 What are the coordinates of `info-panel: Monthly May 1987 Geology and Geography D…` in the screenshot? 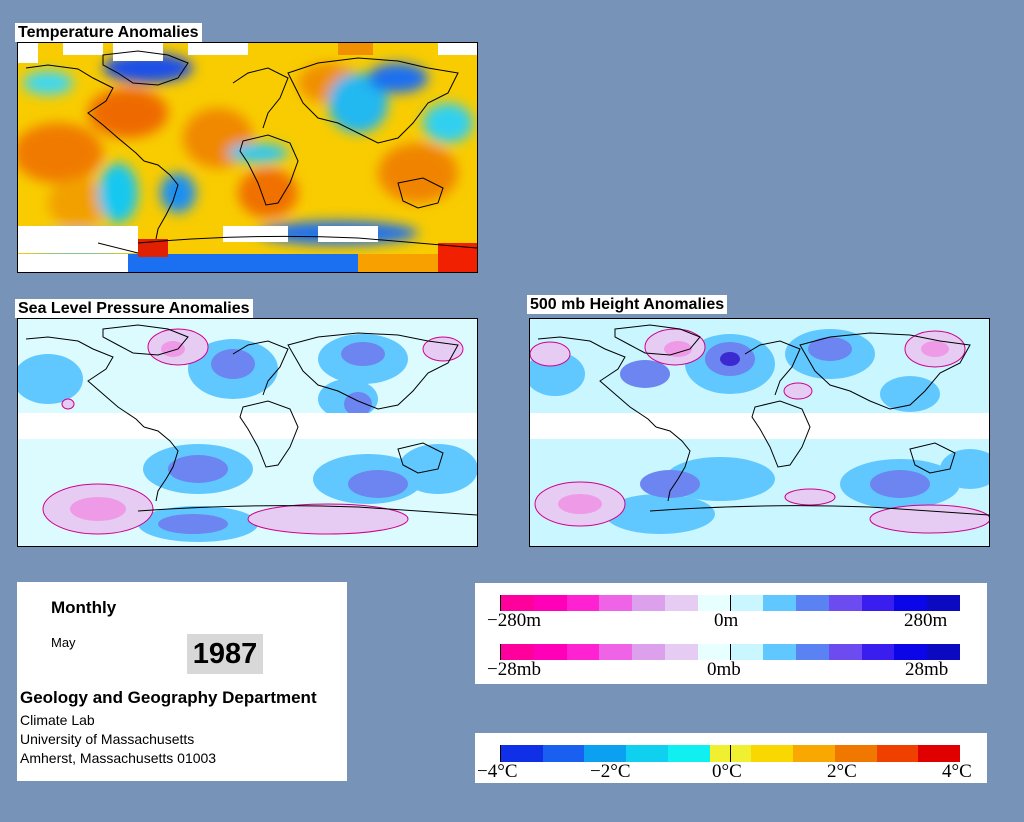 It's located at (182, 681).